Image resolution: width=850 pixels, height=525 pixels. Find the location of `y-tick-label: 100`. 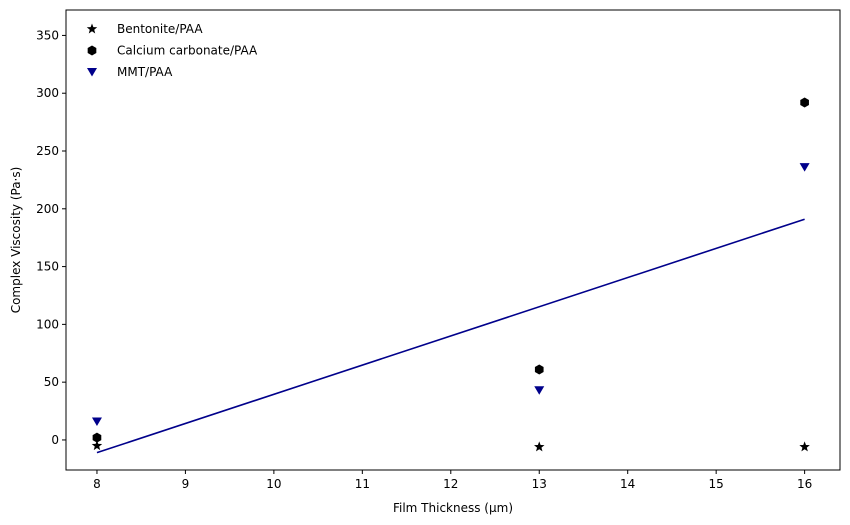

y-tick-label: 100 is located at coordinates (47, 324).